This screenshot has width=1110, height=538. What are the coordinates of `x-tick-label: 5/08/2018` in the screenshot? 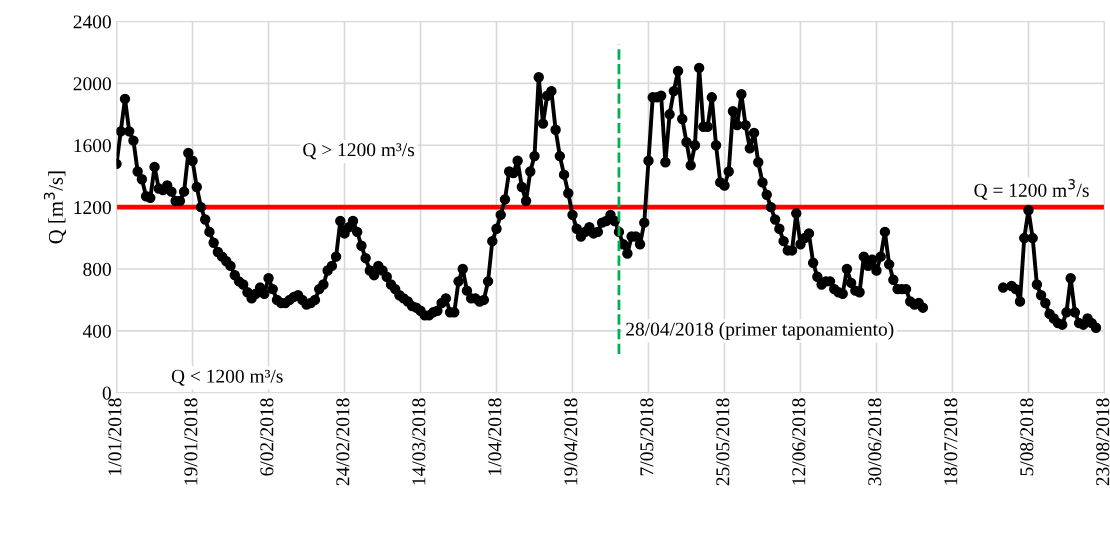 It's located at (1027, 437).